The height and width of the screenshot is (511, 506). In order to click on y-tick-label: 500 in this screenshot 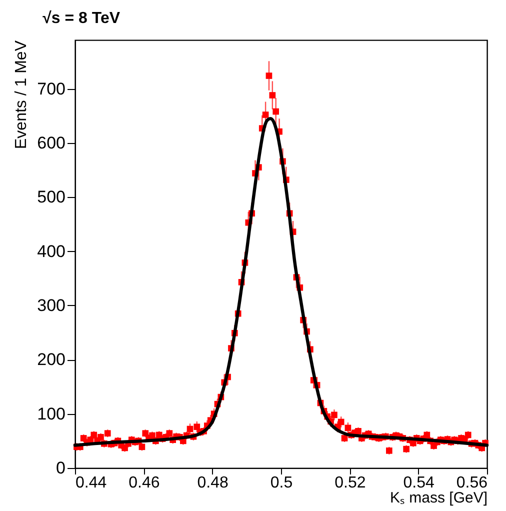, I will do `click(51, 197)`.